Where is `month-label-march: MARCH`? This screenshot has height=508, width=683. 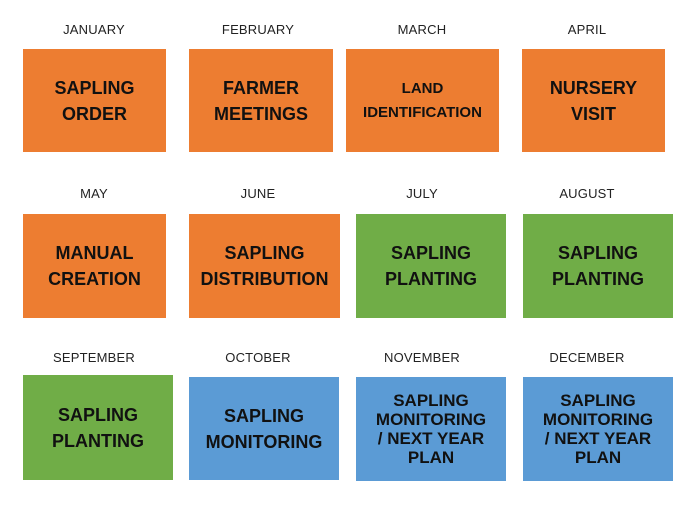 month-label-march: MARCH is located at coordinates (422, 29).